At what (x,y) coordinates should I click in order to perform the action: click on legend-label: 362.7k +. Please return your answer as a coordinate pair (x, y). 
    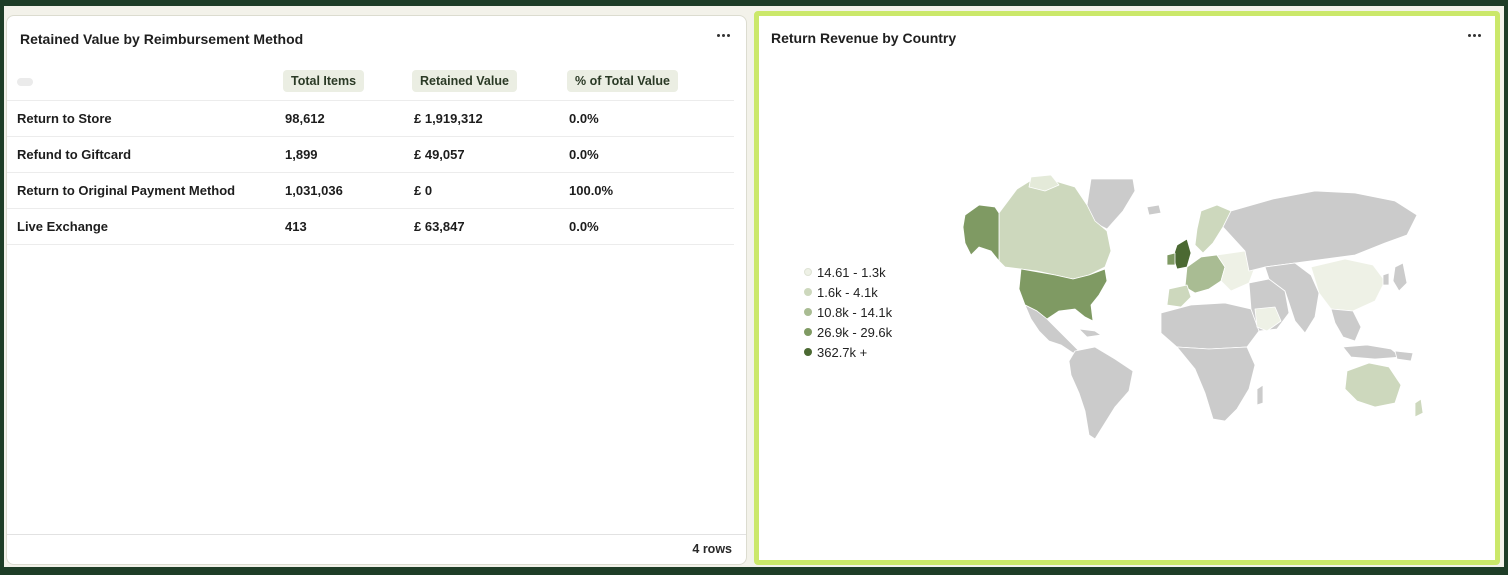
    Looking at the image, I should click on (842, 352).